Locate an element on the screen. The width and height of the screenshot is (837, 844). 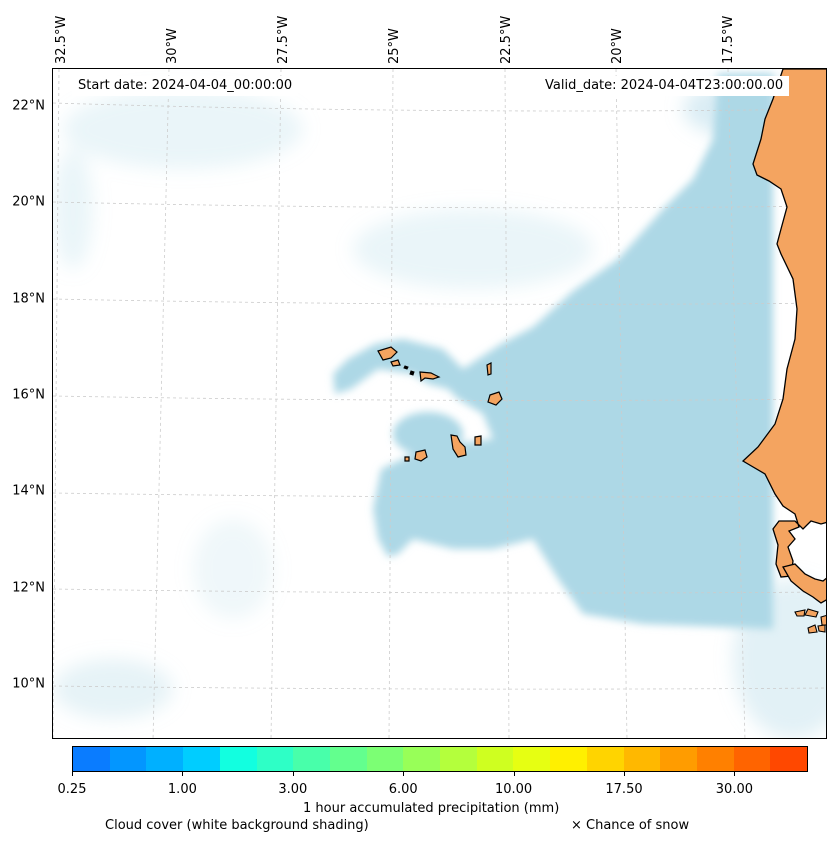
island-raso is located at coordinates (412, 373).